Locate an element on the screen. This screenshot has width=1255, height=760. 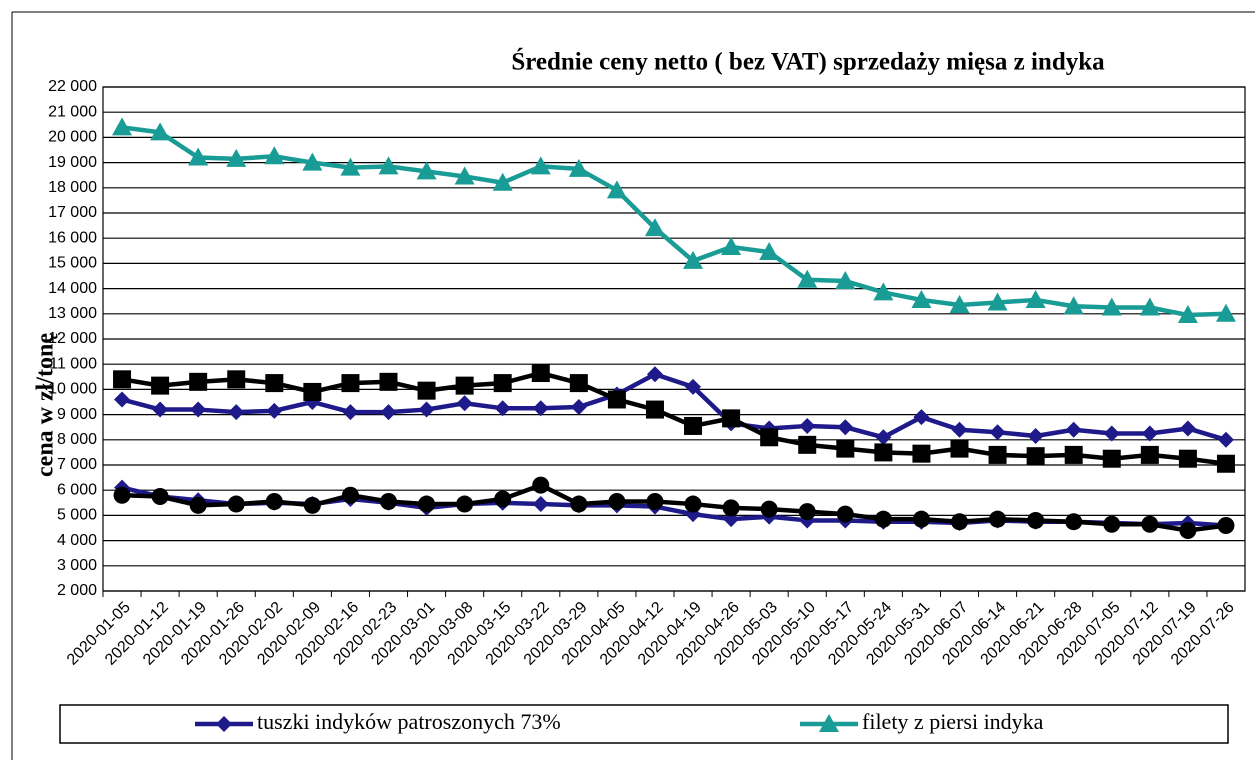
y-tick-label: 12 000 is located at coordinates (72, 338).